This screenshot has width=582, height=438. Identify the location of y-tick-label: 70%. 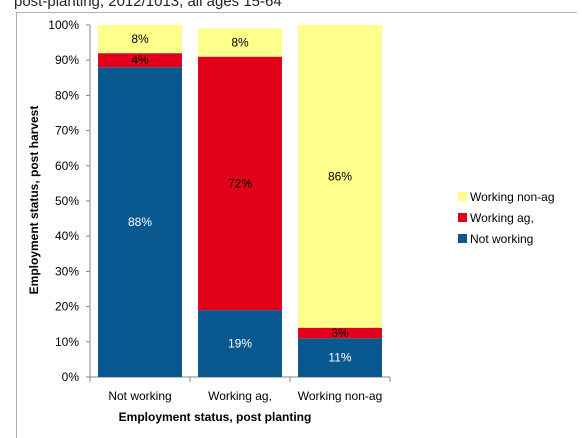
(67, 131).